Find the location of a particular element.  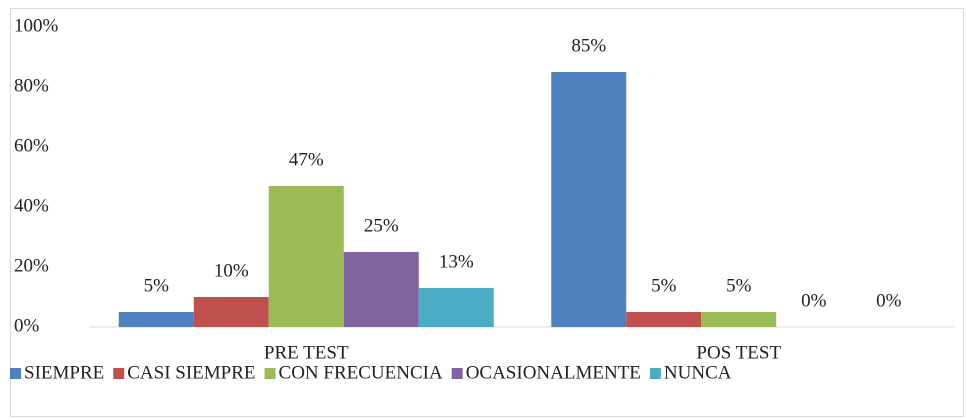

y-tick-label: 0% is located at coordinates (27, 325).